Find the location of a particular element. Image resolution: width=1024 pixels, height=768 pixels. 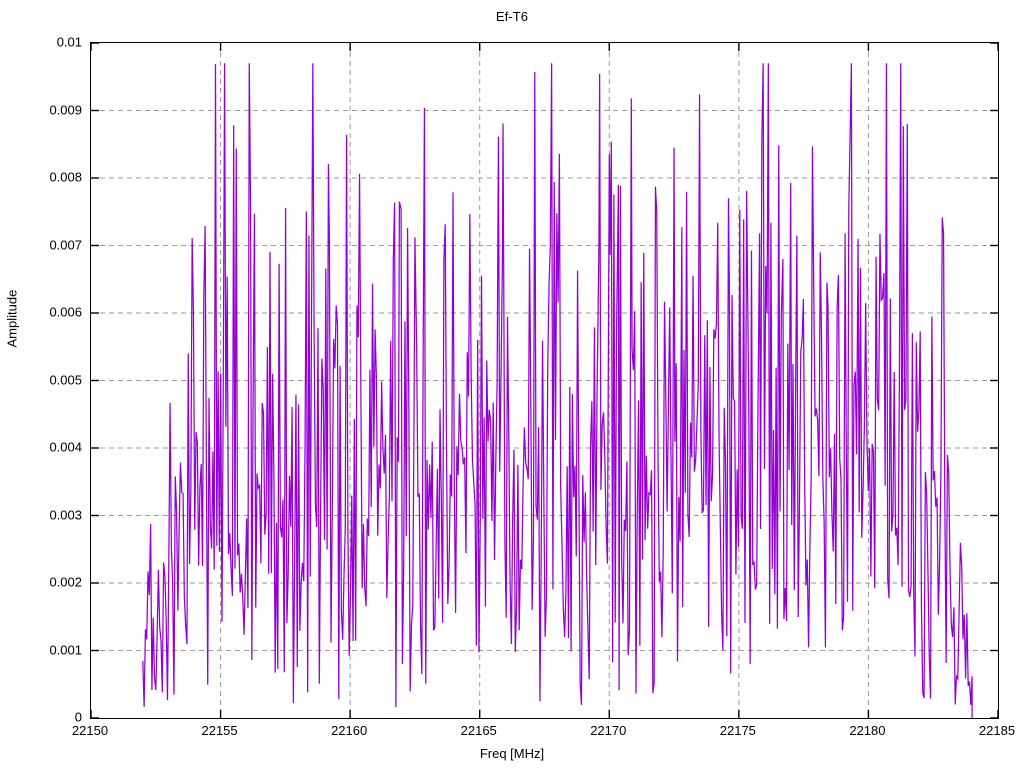

y-tick-label: 0.004 is located at coordinates (65, 447).